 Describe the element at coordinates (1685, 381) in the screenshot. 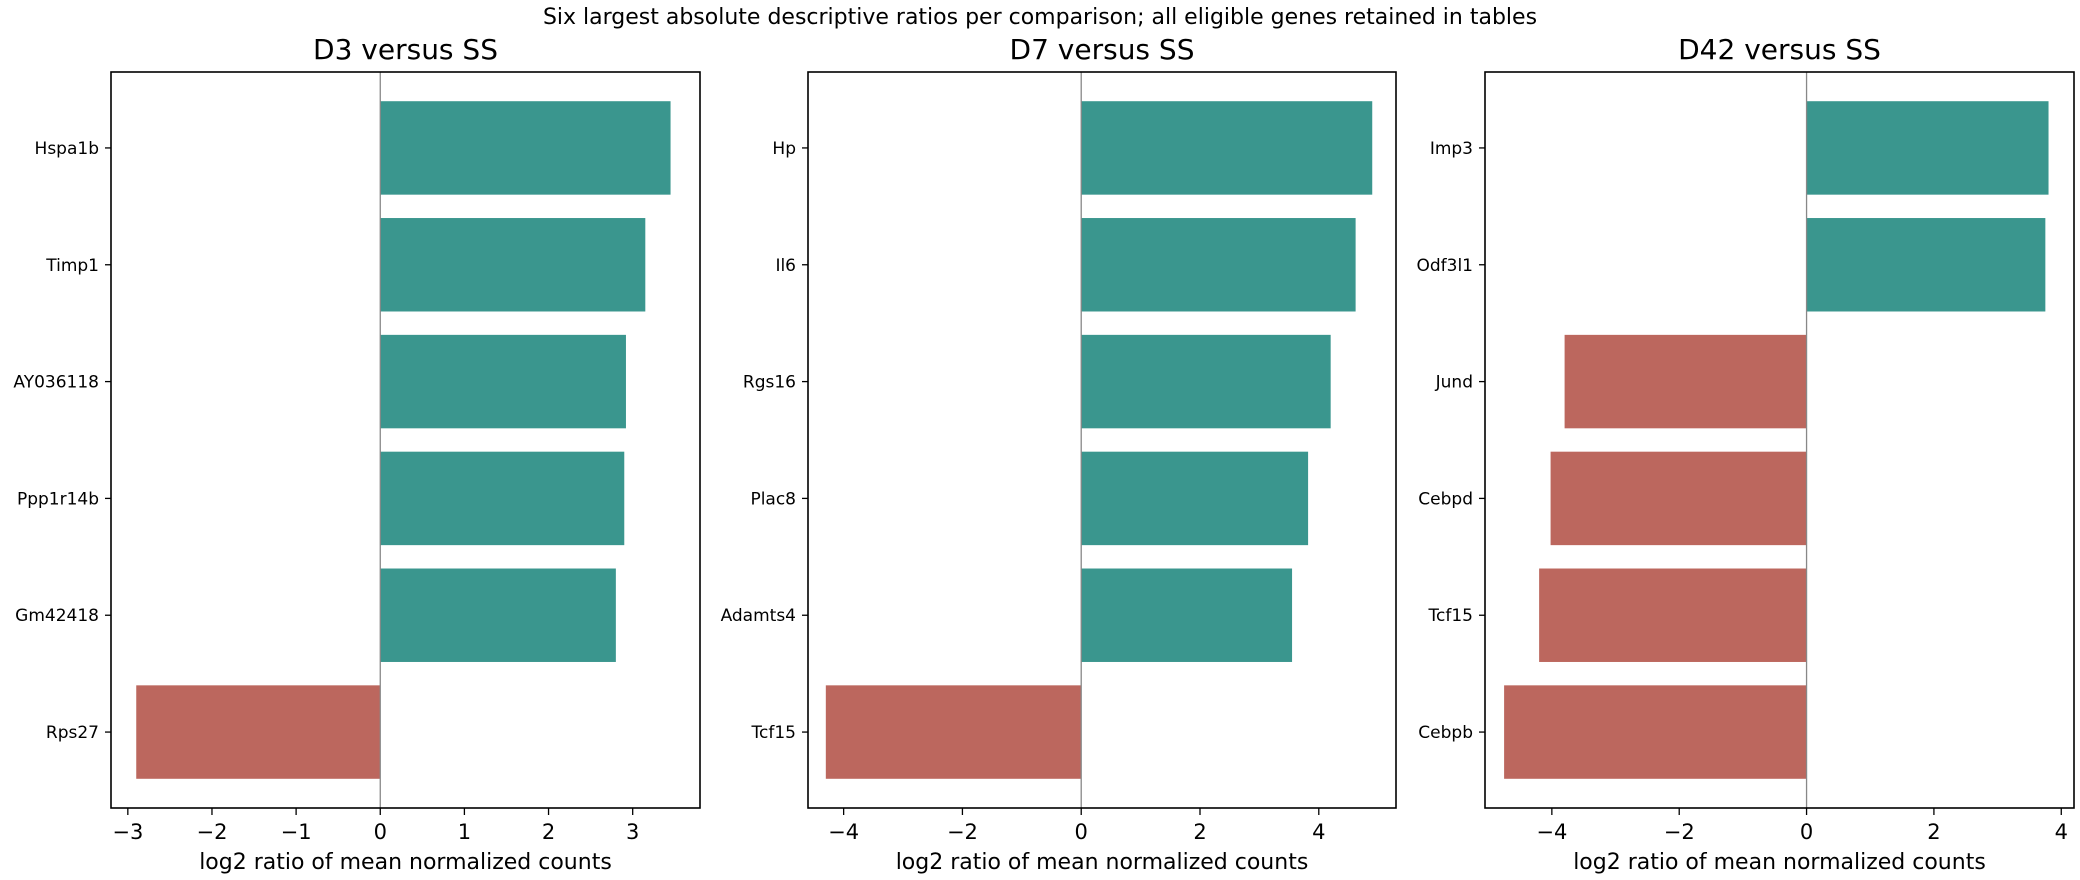

I see `bar-jund` at that location.